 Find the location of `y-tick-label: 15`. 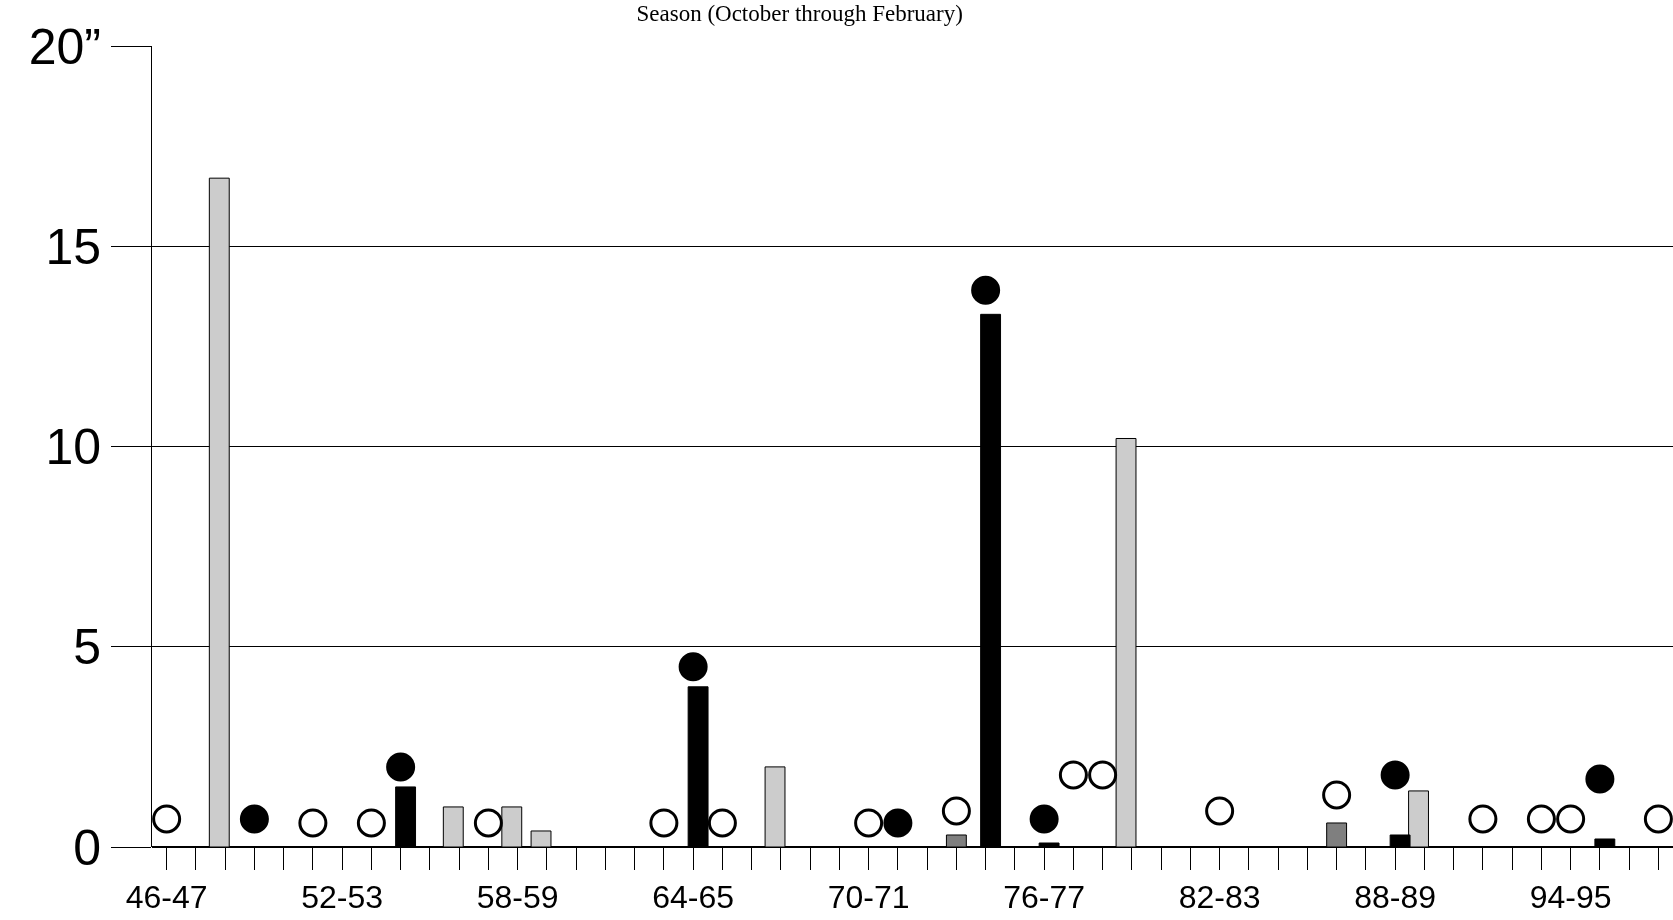

y-tick-label: 15 is located at coordinates (73, 246).